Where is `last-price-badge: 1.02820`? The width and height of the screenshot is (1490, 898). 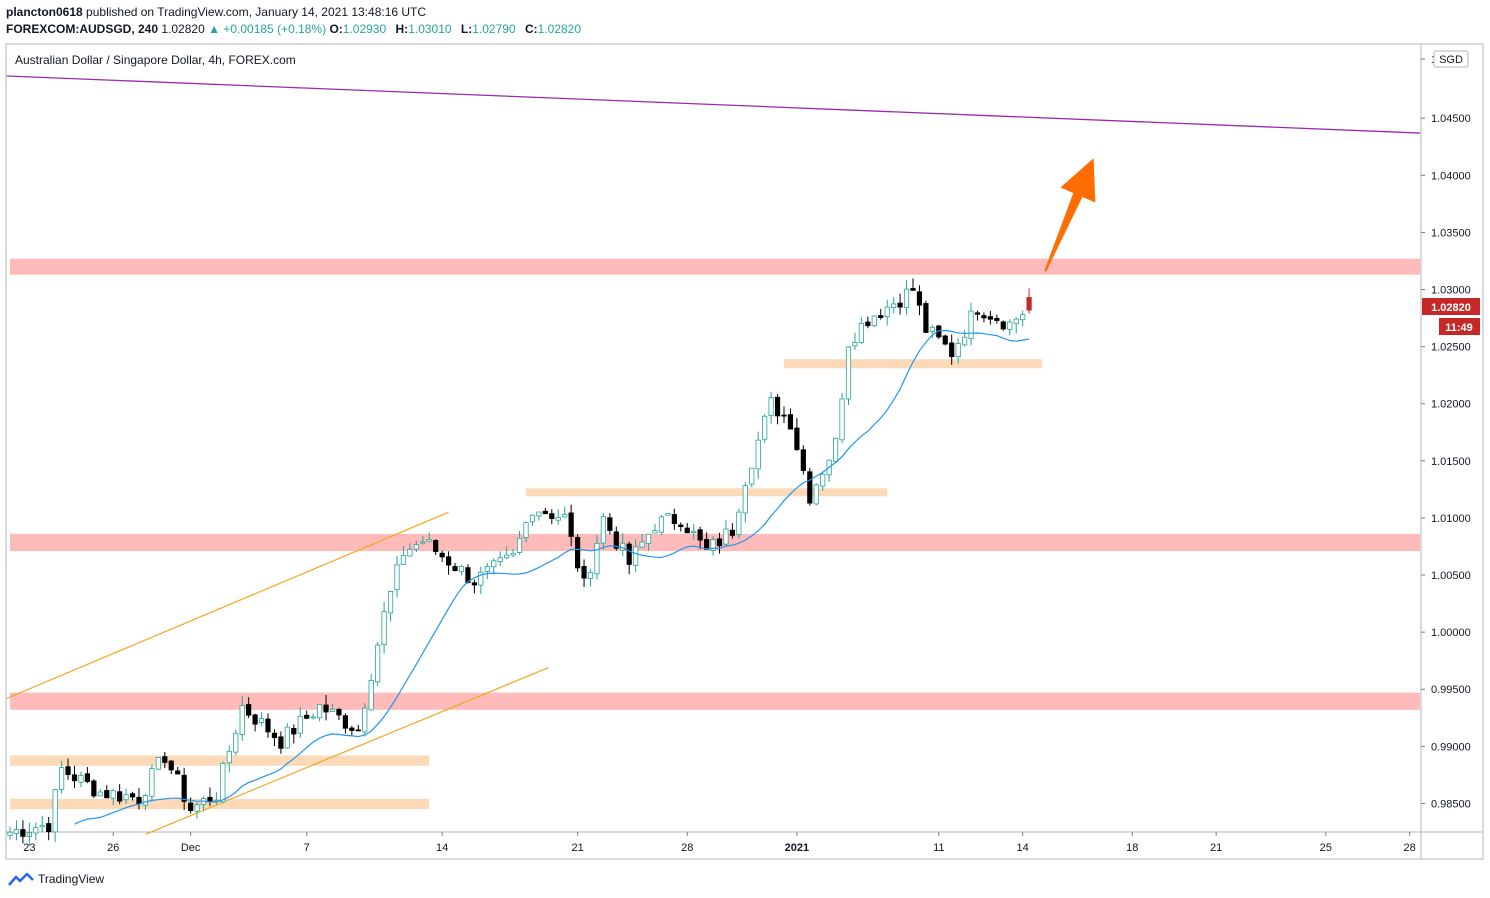
last-price-badge: 1.02820 is located at coordinates (1451, 306).